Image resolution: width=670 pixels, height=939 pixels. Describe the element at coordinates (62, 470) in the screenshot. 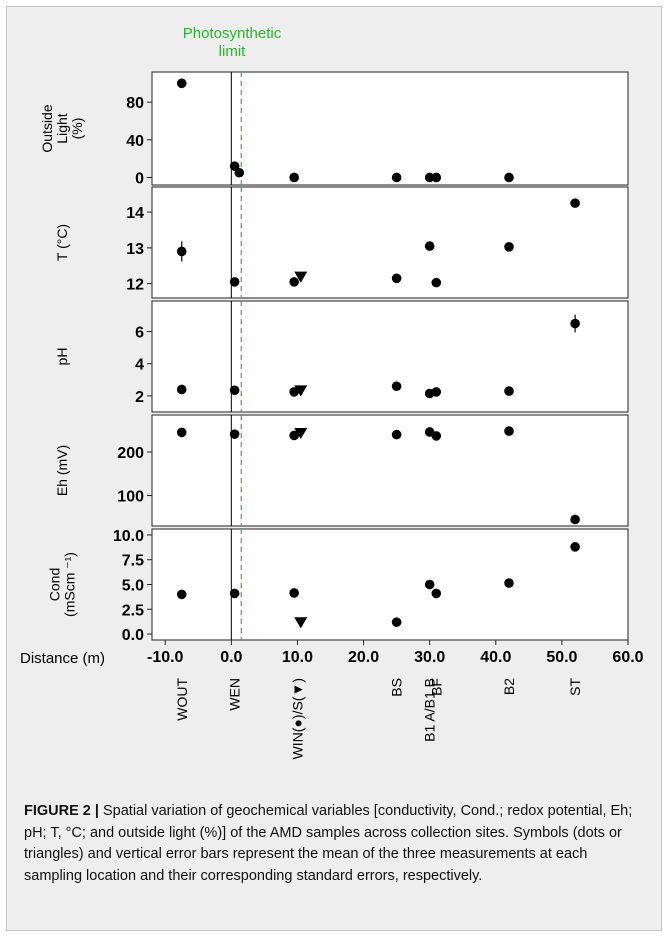

I see `y-axis-label-line: Eh (mV)` at that location.